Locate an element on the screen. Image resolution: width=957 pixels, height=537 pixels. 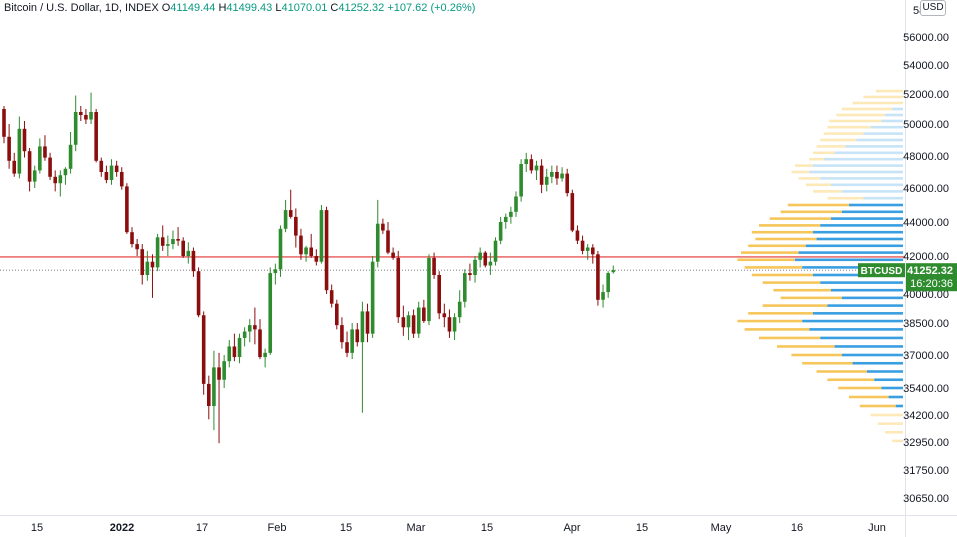
time-axis-label: 2022 is located at coordinates (122, 528).